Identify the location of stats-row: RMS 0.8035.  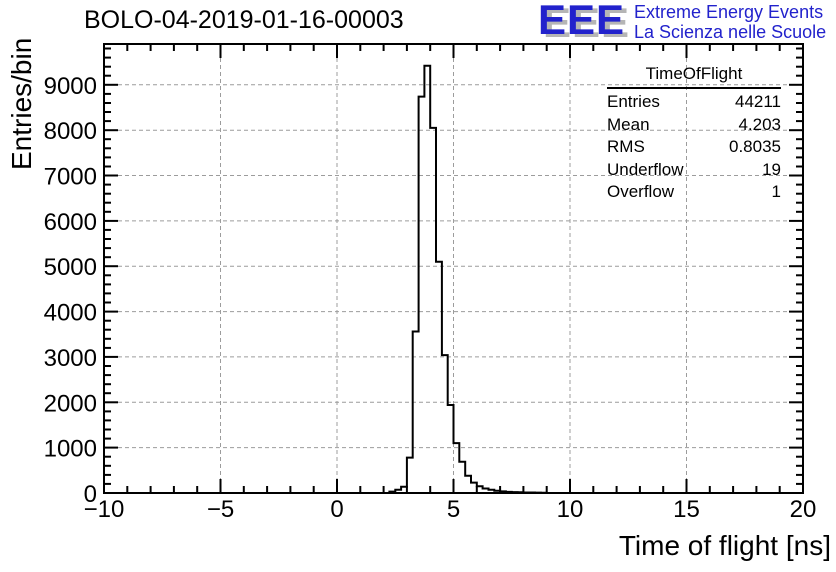
(694, 147).